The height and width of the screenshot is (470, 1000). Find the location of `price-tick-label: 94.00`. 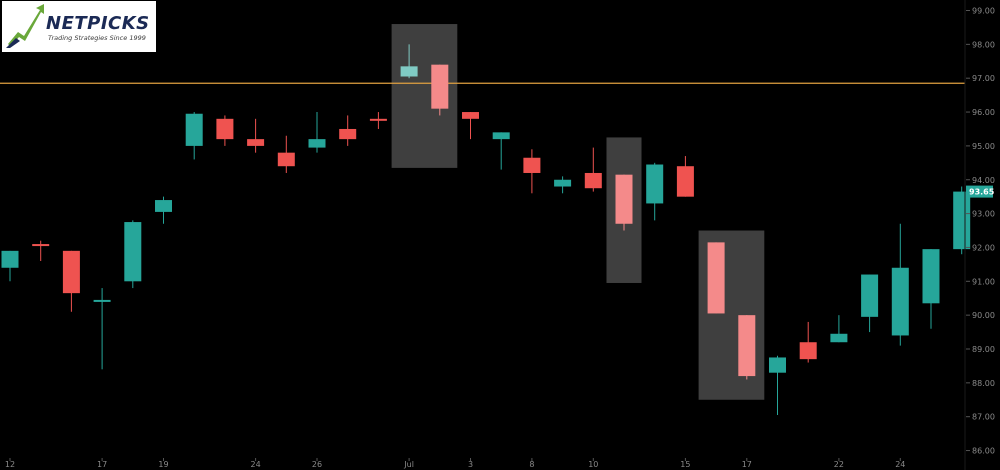

price-tick-label: 94.00 is located at coordinates (983, 180).